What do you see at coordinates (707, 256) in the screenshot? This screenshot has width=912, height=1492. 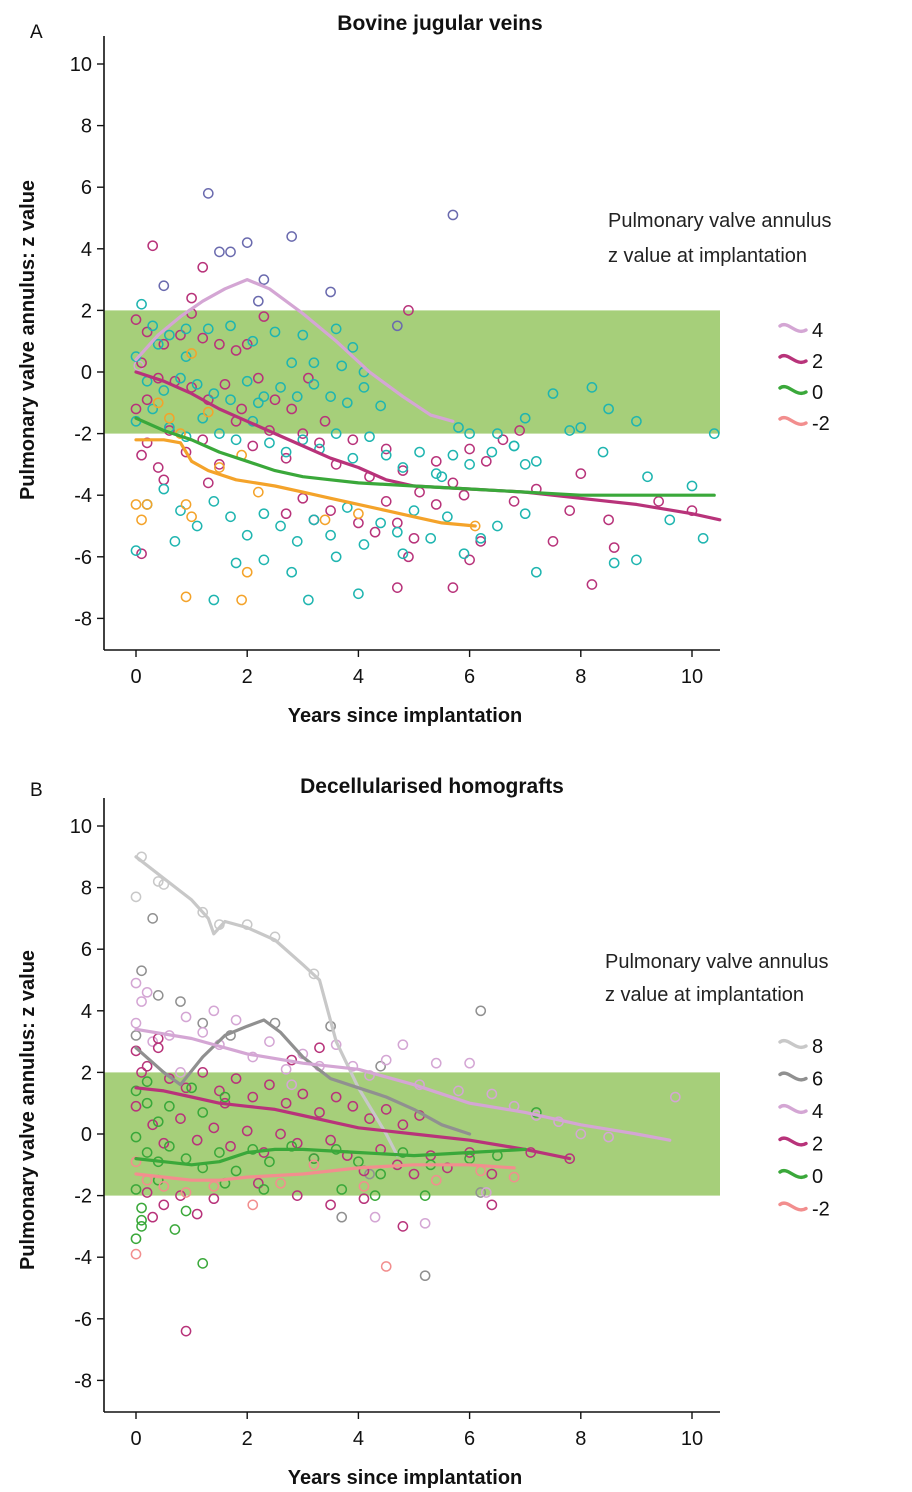 I see `legend-title-line2-a: z value at implantation` at bounding box center [707, 256].